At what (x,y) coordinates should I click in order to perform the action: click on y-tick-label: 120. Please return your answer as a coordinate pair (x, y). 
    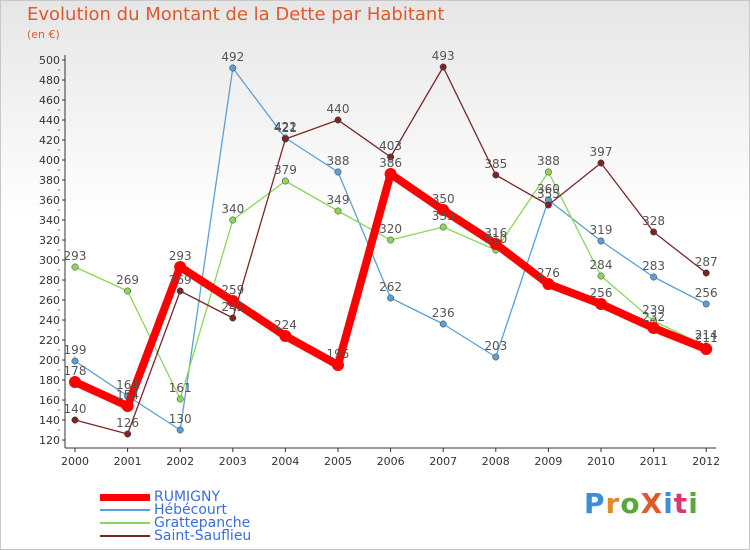
    Looking at the image, I should click on (49, 440).